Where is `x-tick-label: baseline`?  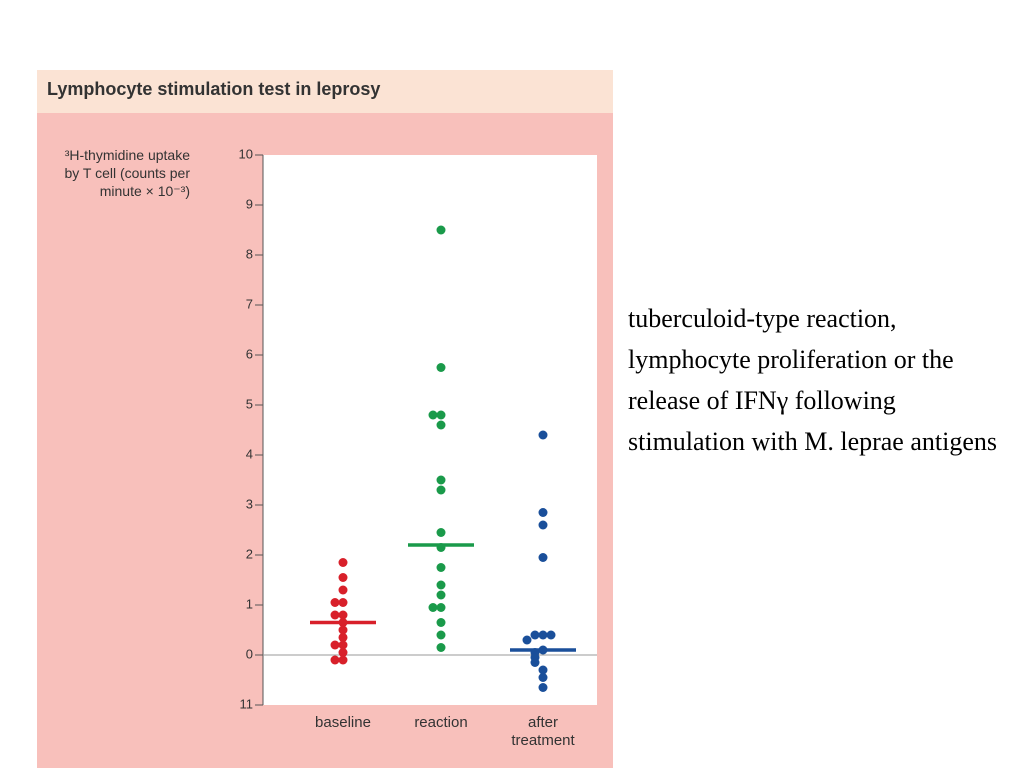
x-tick-label: baseline is located at coordinates (343, 722).